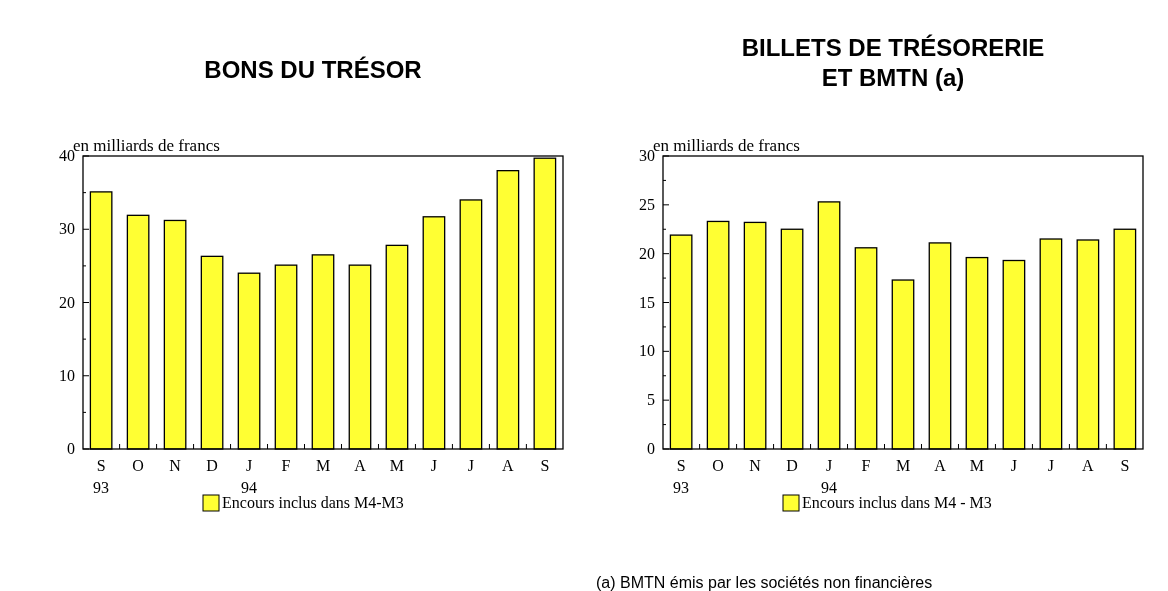  What do you see at coordinates (764, 582) in the screenshot?
I see `text: (a) BMTN émis par les sociétés non financières` at bounding box center [764, 582].